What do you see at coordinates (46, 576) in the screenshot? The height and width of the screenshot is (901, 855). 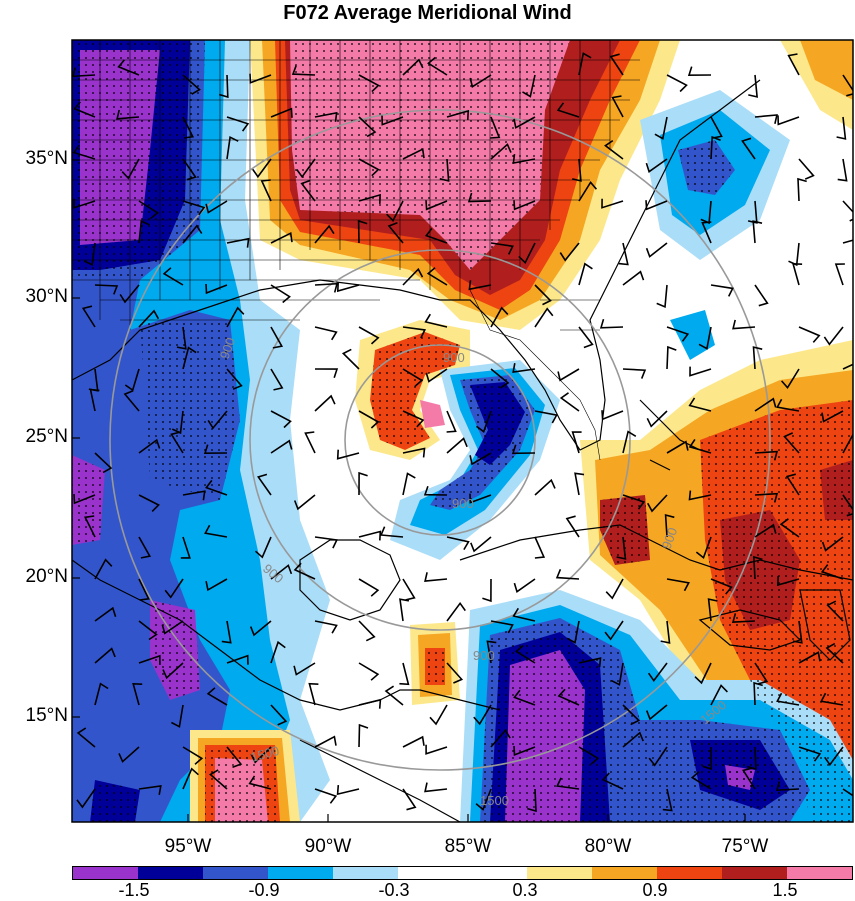 I see `lat-label-20n: 20°N` at bounding box center [46, 576].